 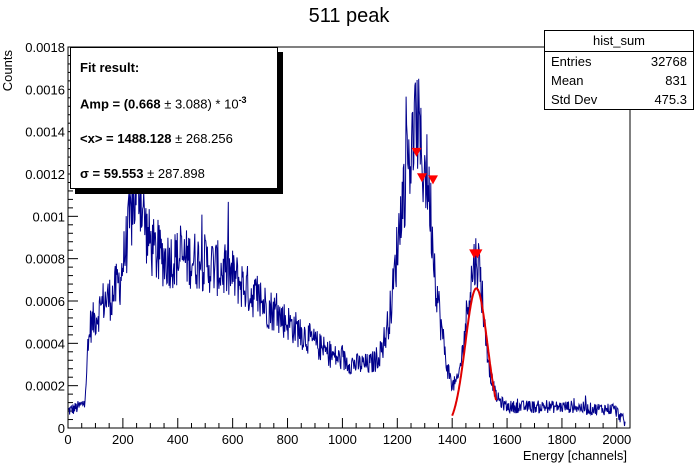 I want to click on y-tick-label: 0.0006, so click(x=45, y=301).